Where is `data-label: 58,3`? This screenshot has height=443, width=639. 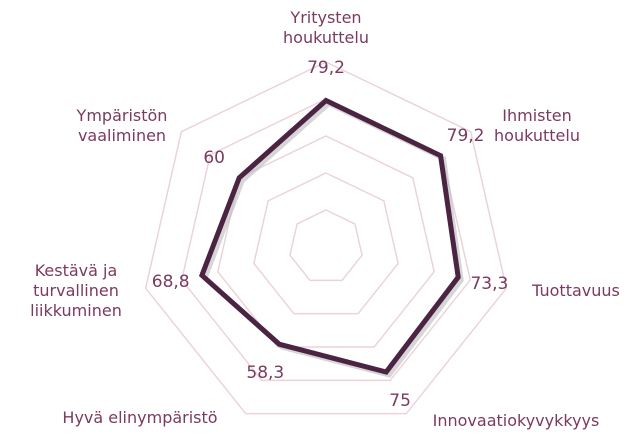
data-label: 58,3 is located at coordinates (265, 373).